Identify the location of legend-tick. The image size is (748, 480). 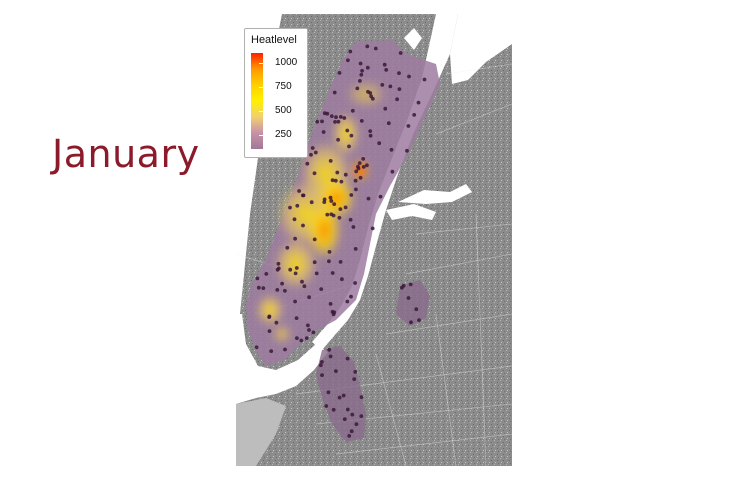
(261, 135).